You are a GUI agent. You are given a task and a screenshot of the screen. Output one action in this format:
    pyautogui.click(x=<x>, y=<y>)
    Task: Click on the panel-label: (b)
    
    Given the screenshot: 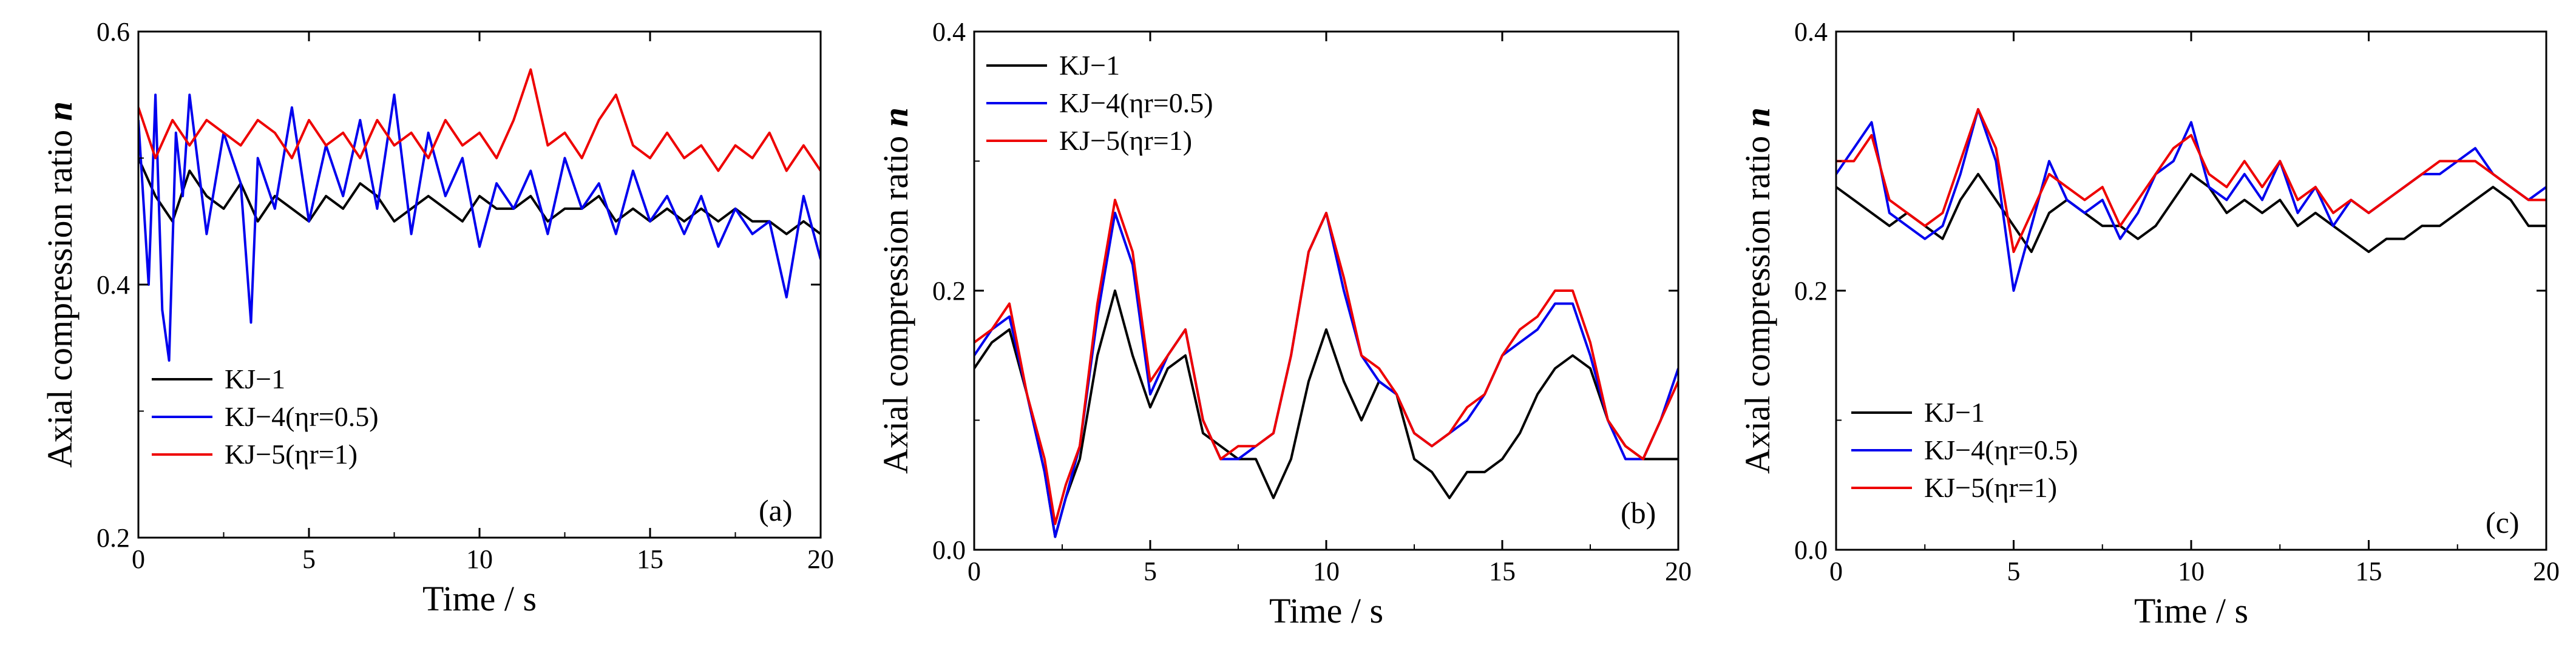 What is the action you would take?
    pyautogui.click(x=1639, y=513)
    